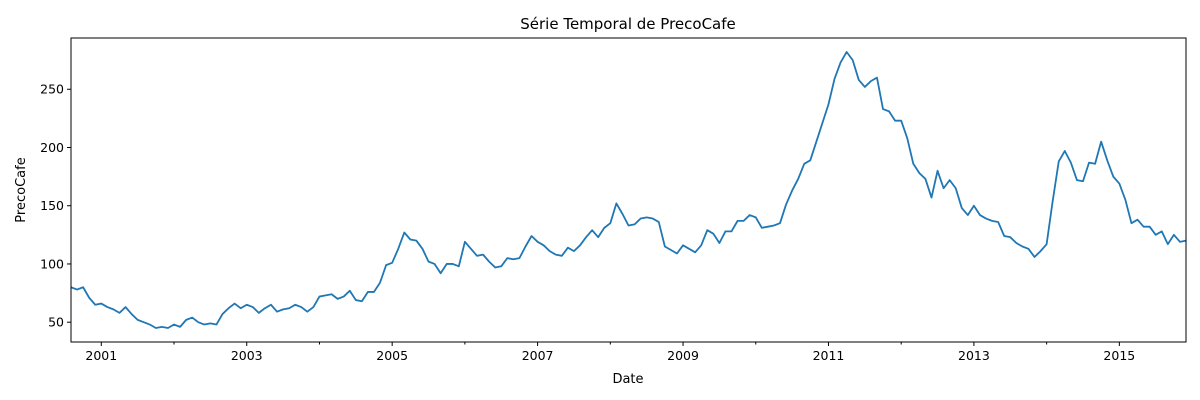  Describe the element at coordinates (1119, 355) in the screenshot. I see `x-tick-label: 2015` at that location.